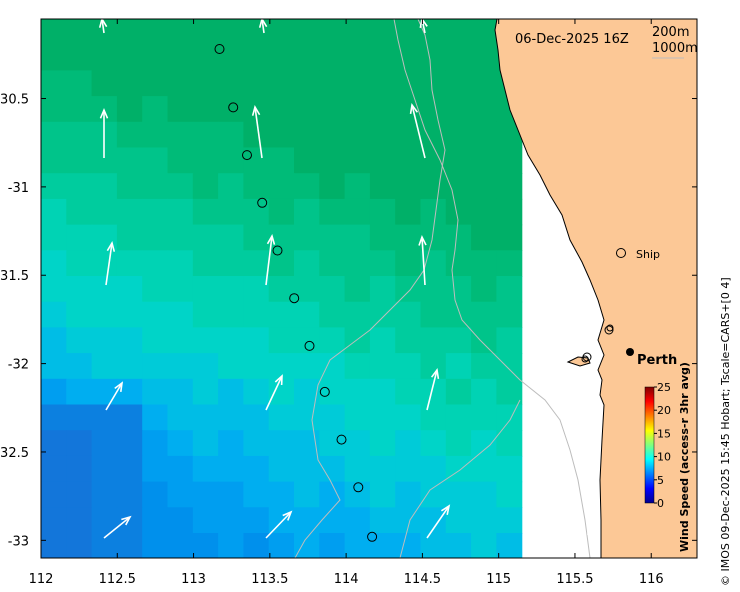  What do you see at coordinates (247, 155) in the screenshot?
I see `track-point` at bounding box center [247, 155].